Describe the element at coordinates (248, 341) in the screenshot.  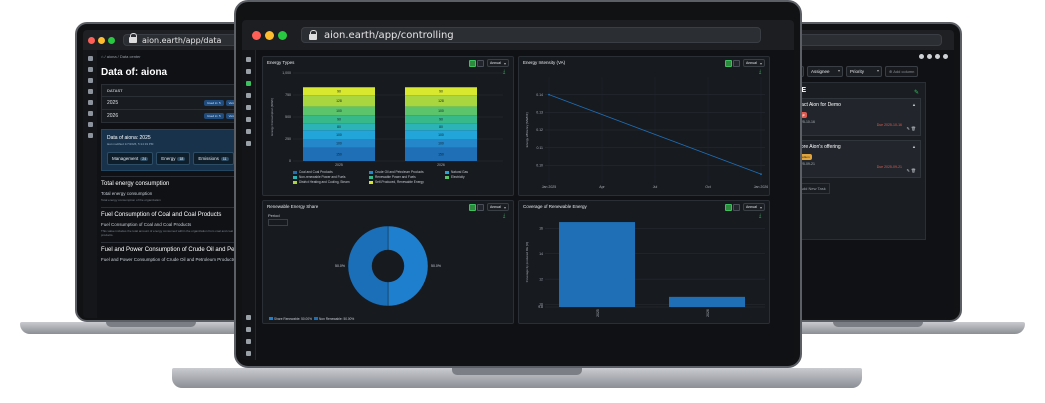
I see `chat-icon` at that location.